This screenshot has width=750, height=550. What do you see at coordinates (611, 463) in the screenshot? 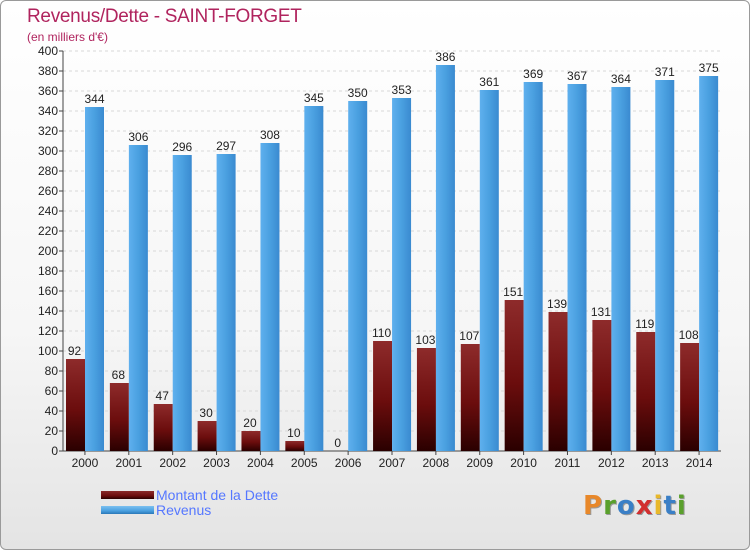
I see `x-tick-label: 2012` at bounding box center [611, 463].